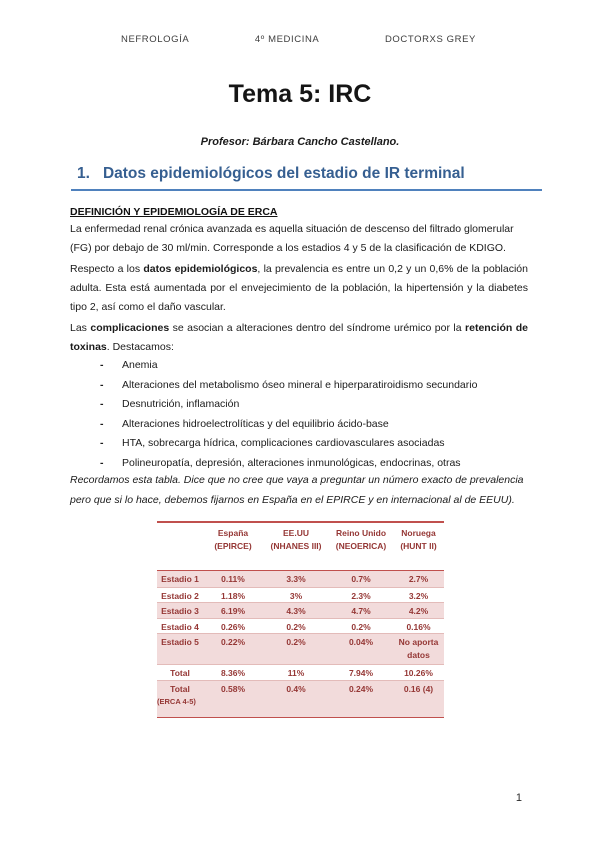 Image resolution: width=600 pixels, height=848 pixels. What do you see at coordinates (80, 328) in the screenshot?
I see `p3-text: Las` at bounding box center [80, 328].